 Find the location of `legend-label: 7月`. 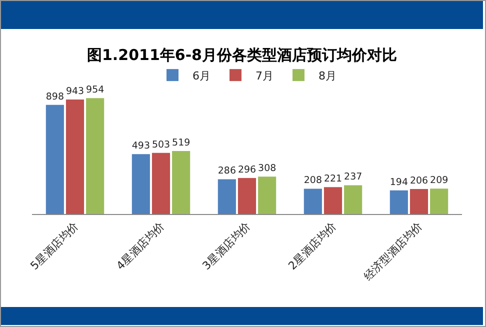

legend-label: 7月 is located at coordinates (265, 75).